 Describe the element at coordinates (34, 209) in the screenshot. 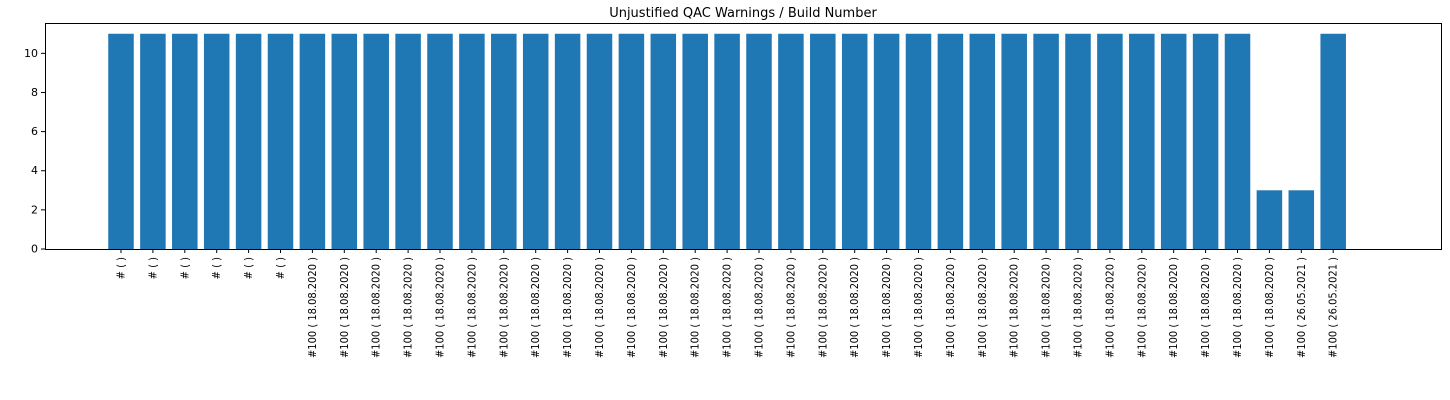

I see `y-tick-label: 2` at that location.